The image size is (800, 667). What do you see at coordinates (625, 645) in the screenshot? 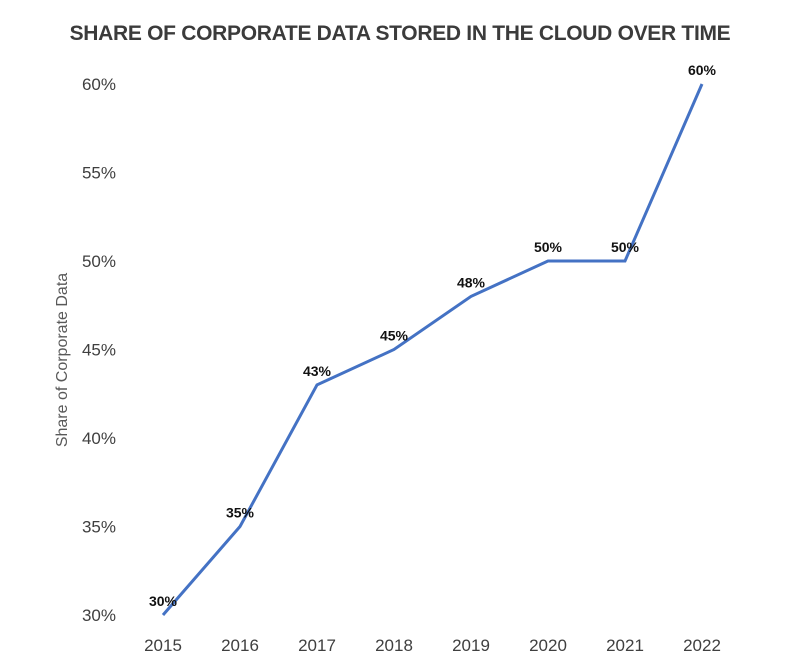
I see `x-tick-label: 2021` at bounding box center [625, 645].